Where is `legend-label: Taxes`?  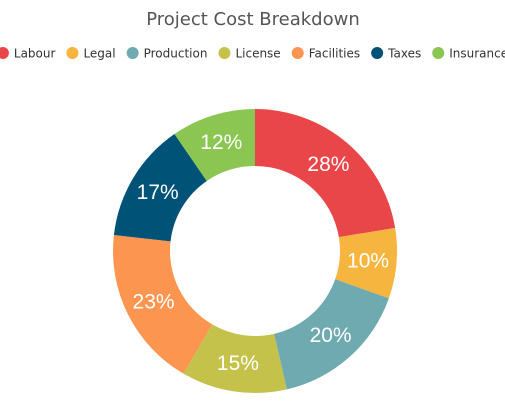 legend-label: Taxes is located at coordinates (404, 54).